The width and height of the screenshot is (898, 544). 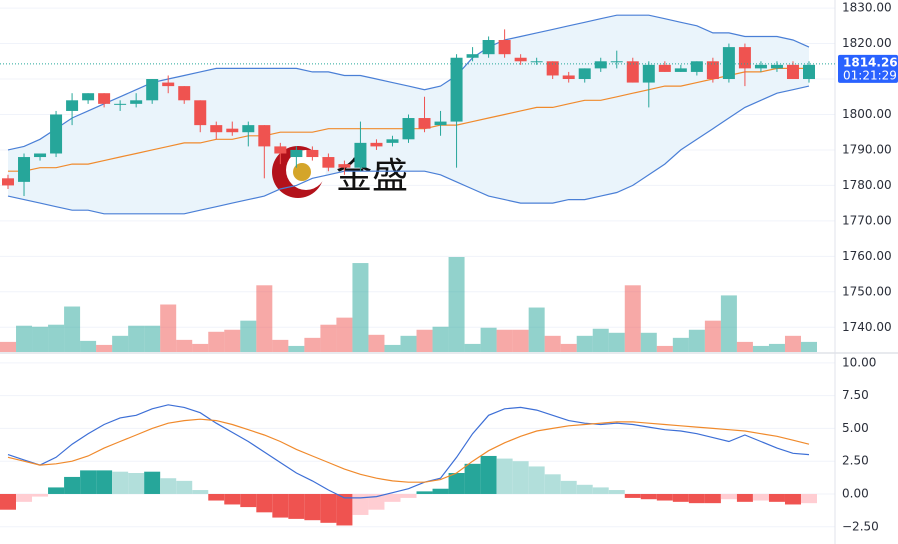 I want to click on y-tick-label: 1760.00, so click(x=867, y=256).